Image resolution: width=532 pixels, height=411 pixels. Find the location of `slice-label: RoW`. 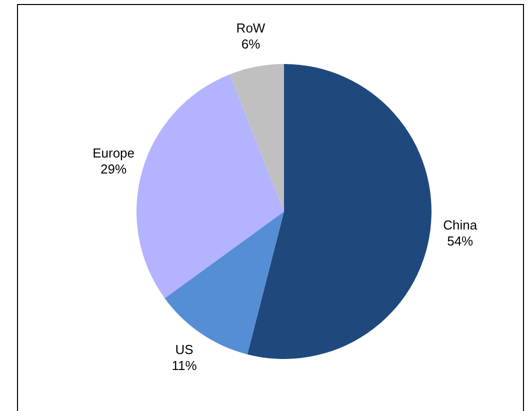

slice-label: RoW is located at coordinates (251, 28).